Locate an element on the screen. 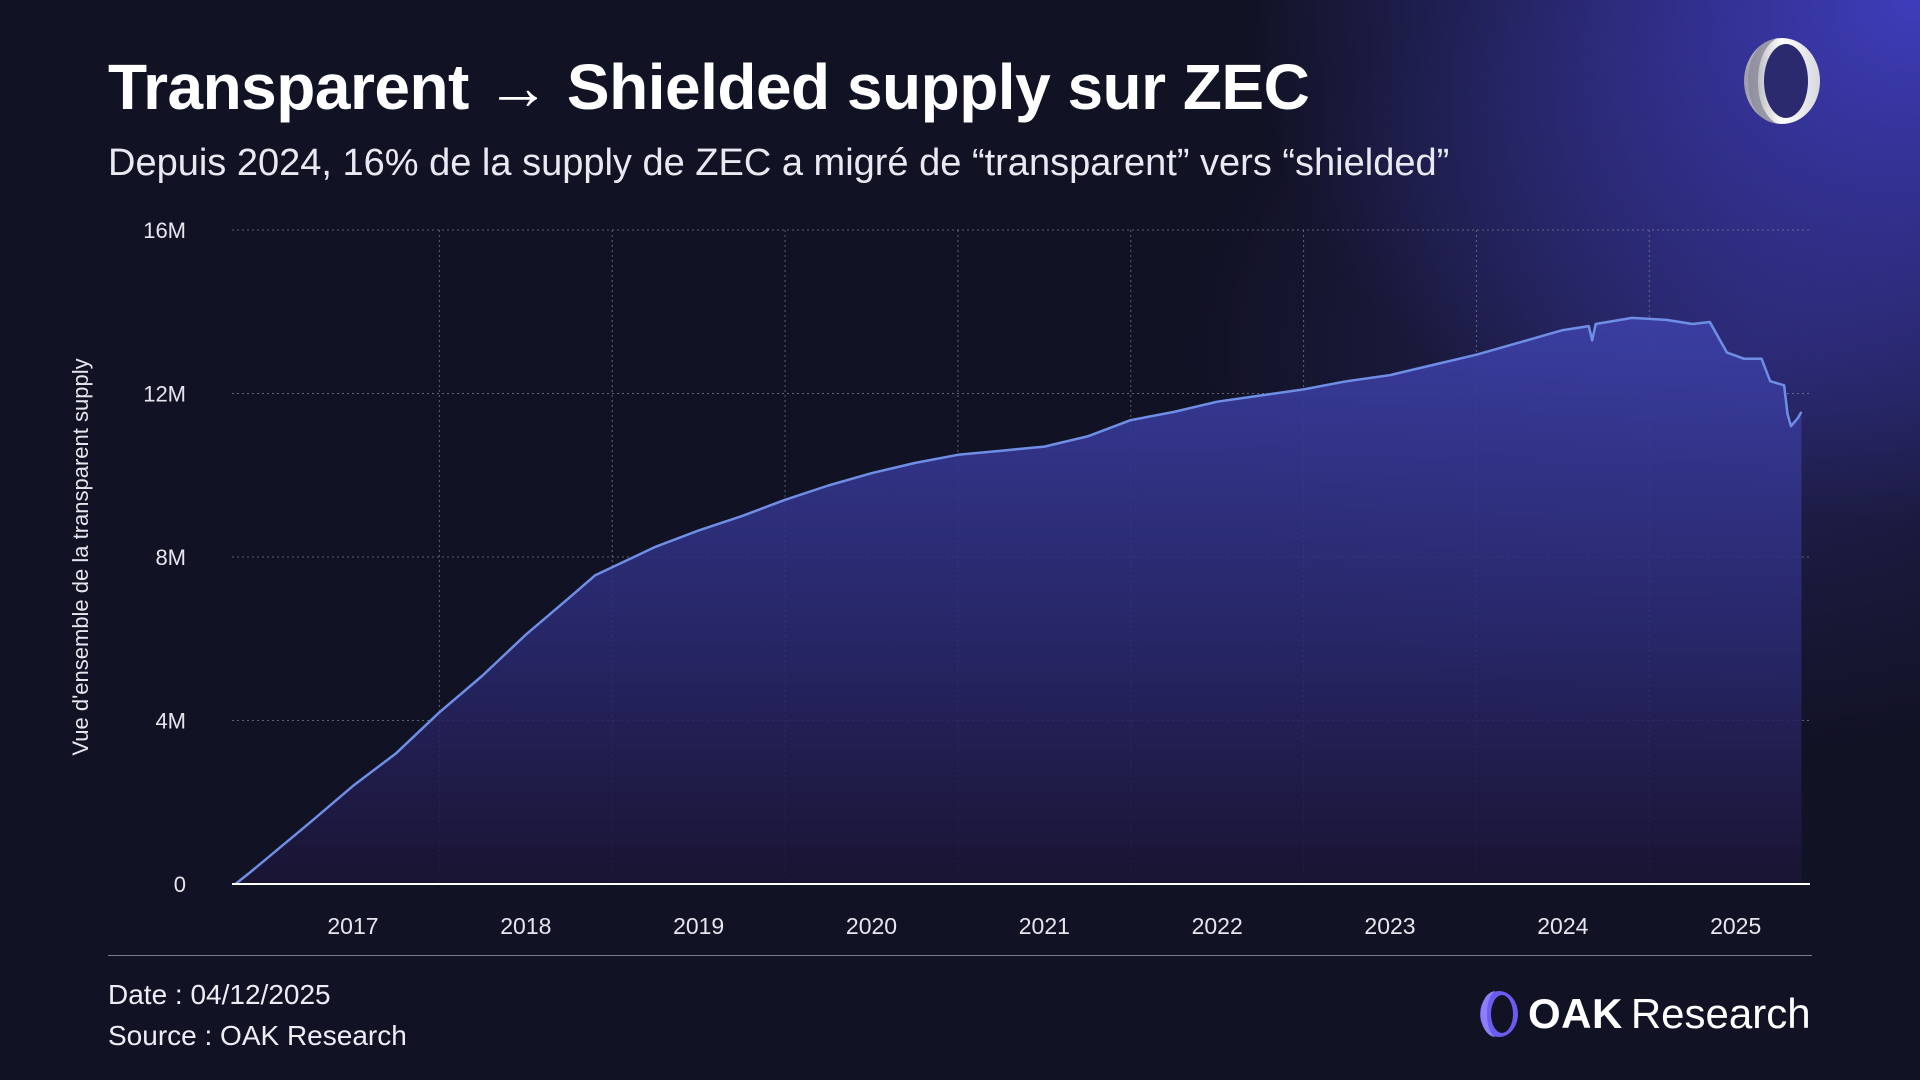  brand-name-bold: OAK is located at coordinates (1575, 1013).